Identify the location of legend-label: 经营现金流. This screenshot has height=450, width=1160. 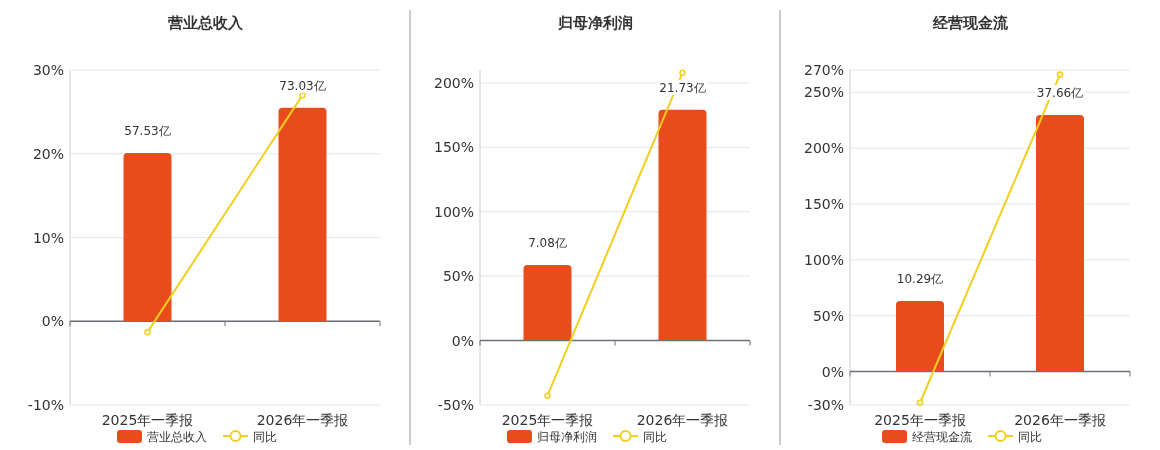
(942, 437).